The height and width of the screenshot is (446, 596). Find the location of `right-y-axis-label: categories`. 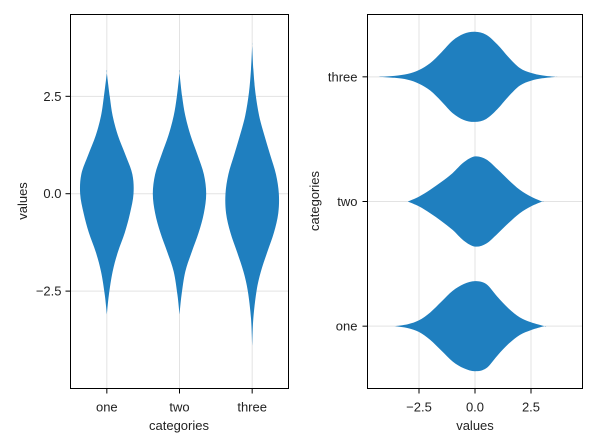

right-y-axis-label: categories is located at coordinates (314, 201).